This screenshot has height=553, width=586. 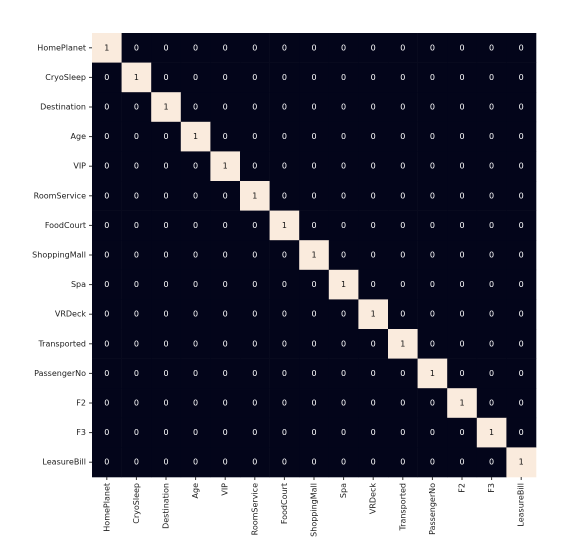 What do you see at coordinates (284, 225) in the screenshot?
I see `cell-label: 1` at bounding box center [284, 225].